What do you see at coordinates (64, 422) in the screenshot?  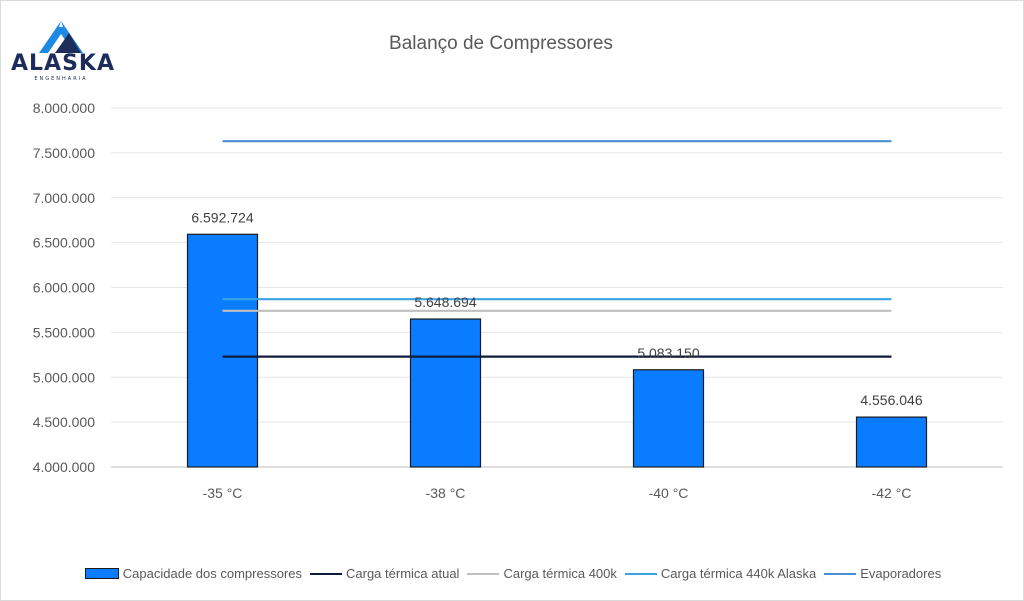 I see `y-tick-label: 4.500.000` at bounding box center [64, 422].